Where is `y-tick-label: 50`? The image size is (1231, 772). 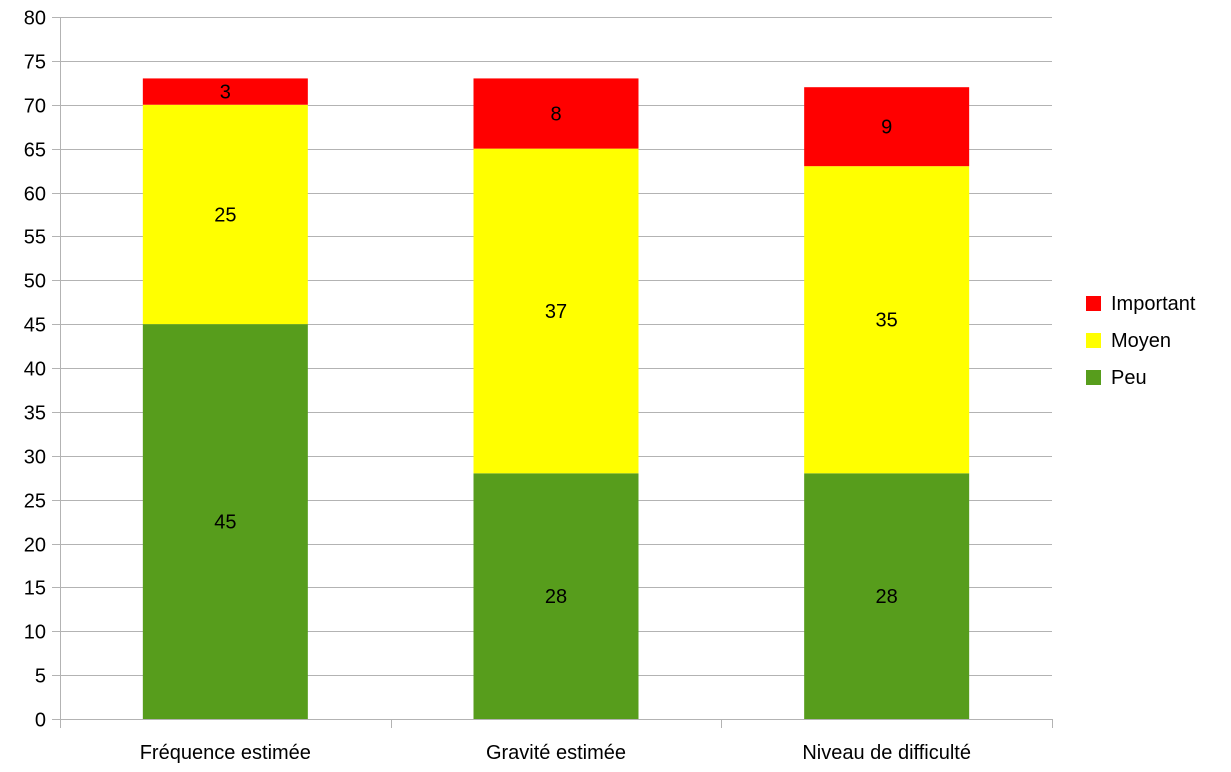
y-tick-label: 50 is located at coordinates (35, 282).